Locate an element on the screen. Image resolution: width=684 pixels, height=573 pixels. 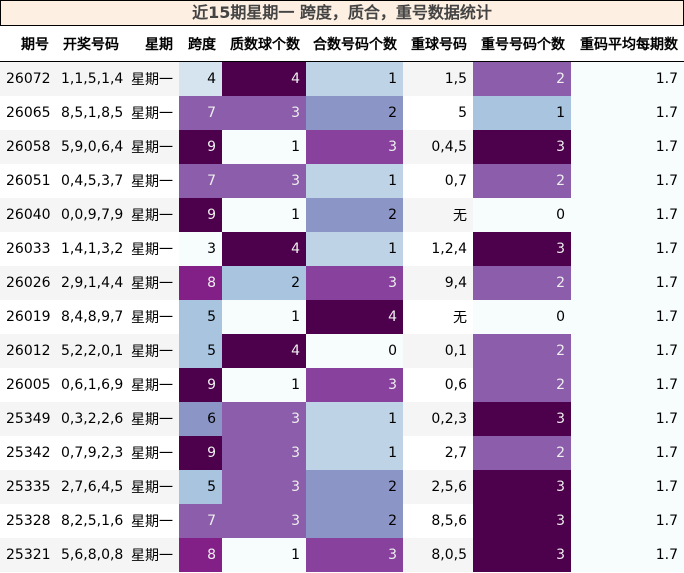
table-cell: 26072 is located at coordinates (27, 78).